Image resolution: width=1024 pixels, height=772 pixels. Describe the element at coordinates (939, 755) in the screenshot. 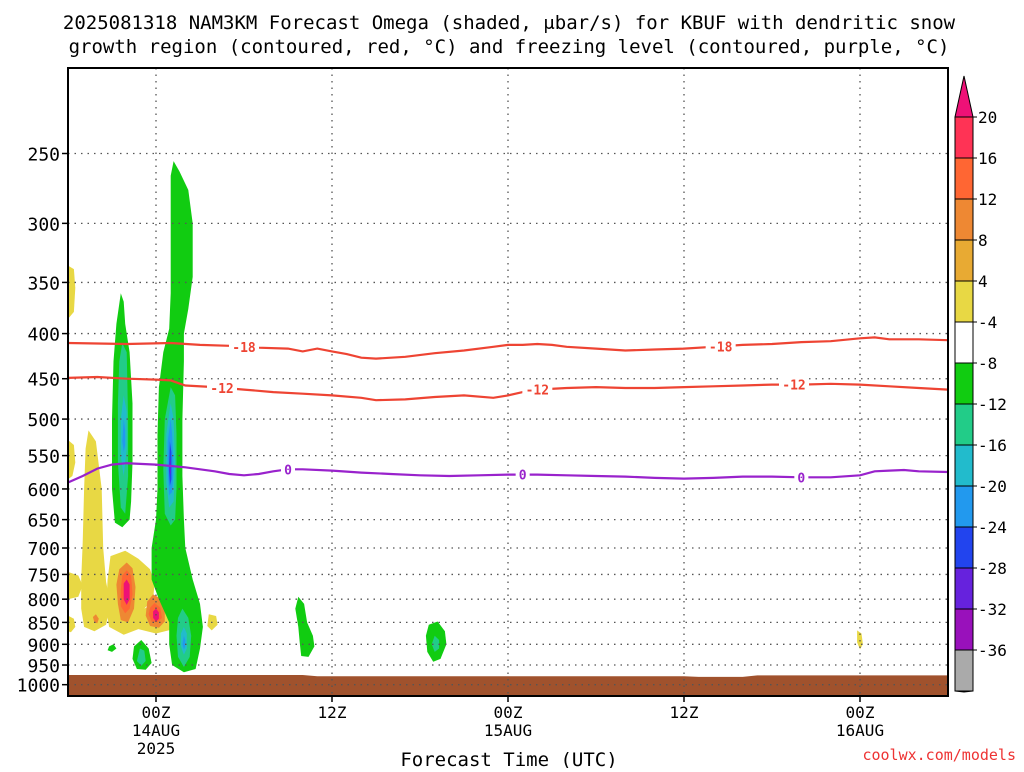

I see `credit-text: coolwx.com/models` at that location.